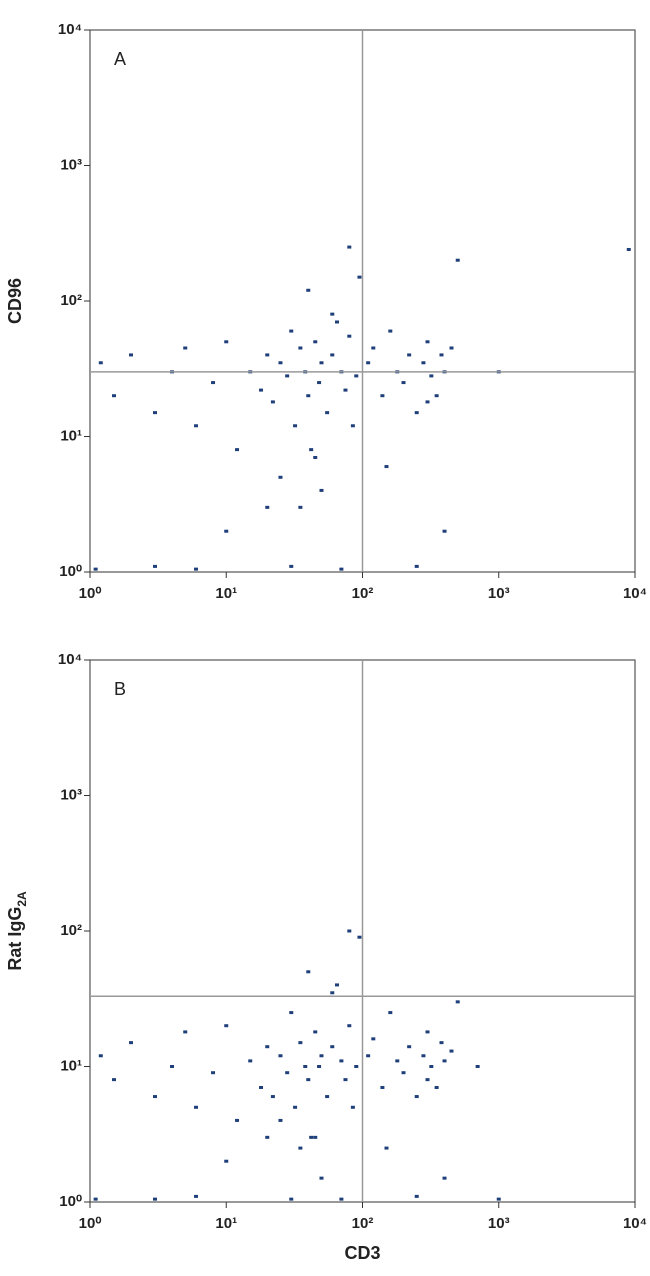  What do you see at coordinates (22, 899) in the screenshot?
I see `y-axis-label-sub: 2A` at bounding box center [22, 899].